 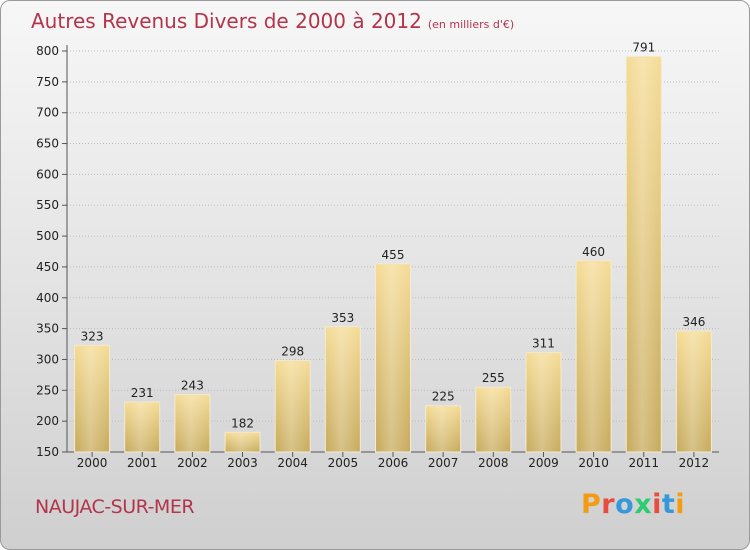 I want to click on x-tick-label: 2007, so click(x=443, y=463).